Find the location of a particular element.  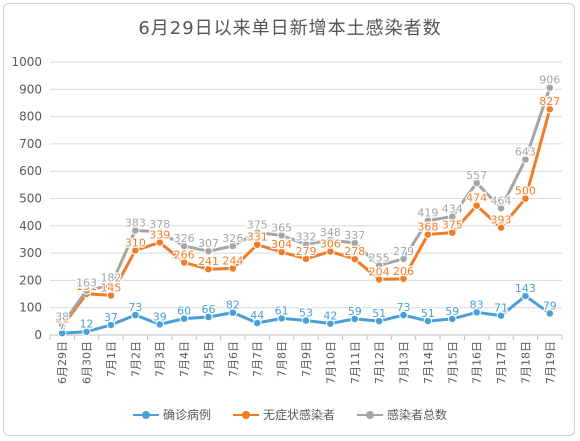

legend-label: 感染者总数 is located at coordinates (417, 415).